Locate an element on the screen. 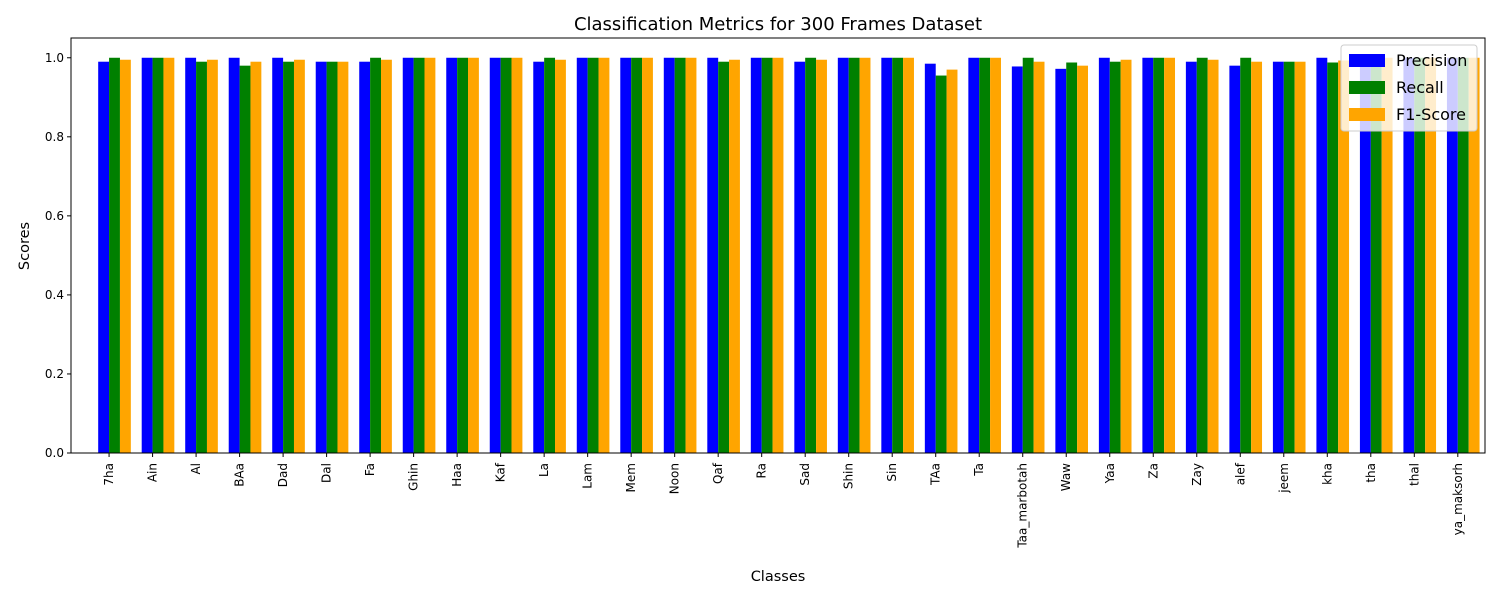 This screenshot has width=1500, height=600. bar-f1-score-Sad is located at coordinates (821, 256).